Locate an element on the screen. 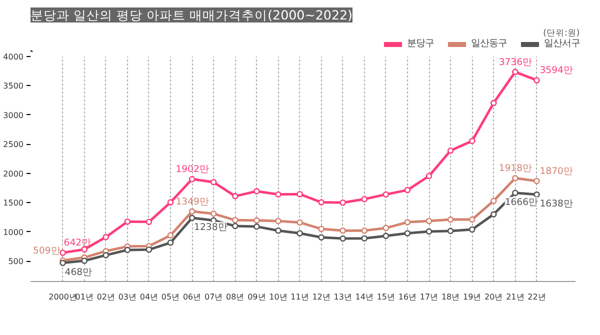 The image size is (600, 335). x-tick-label: 18년 is located at coordinates (450, 297).